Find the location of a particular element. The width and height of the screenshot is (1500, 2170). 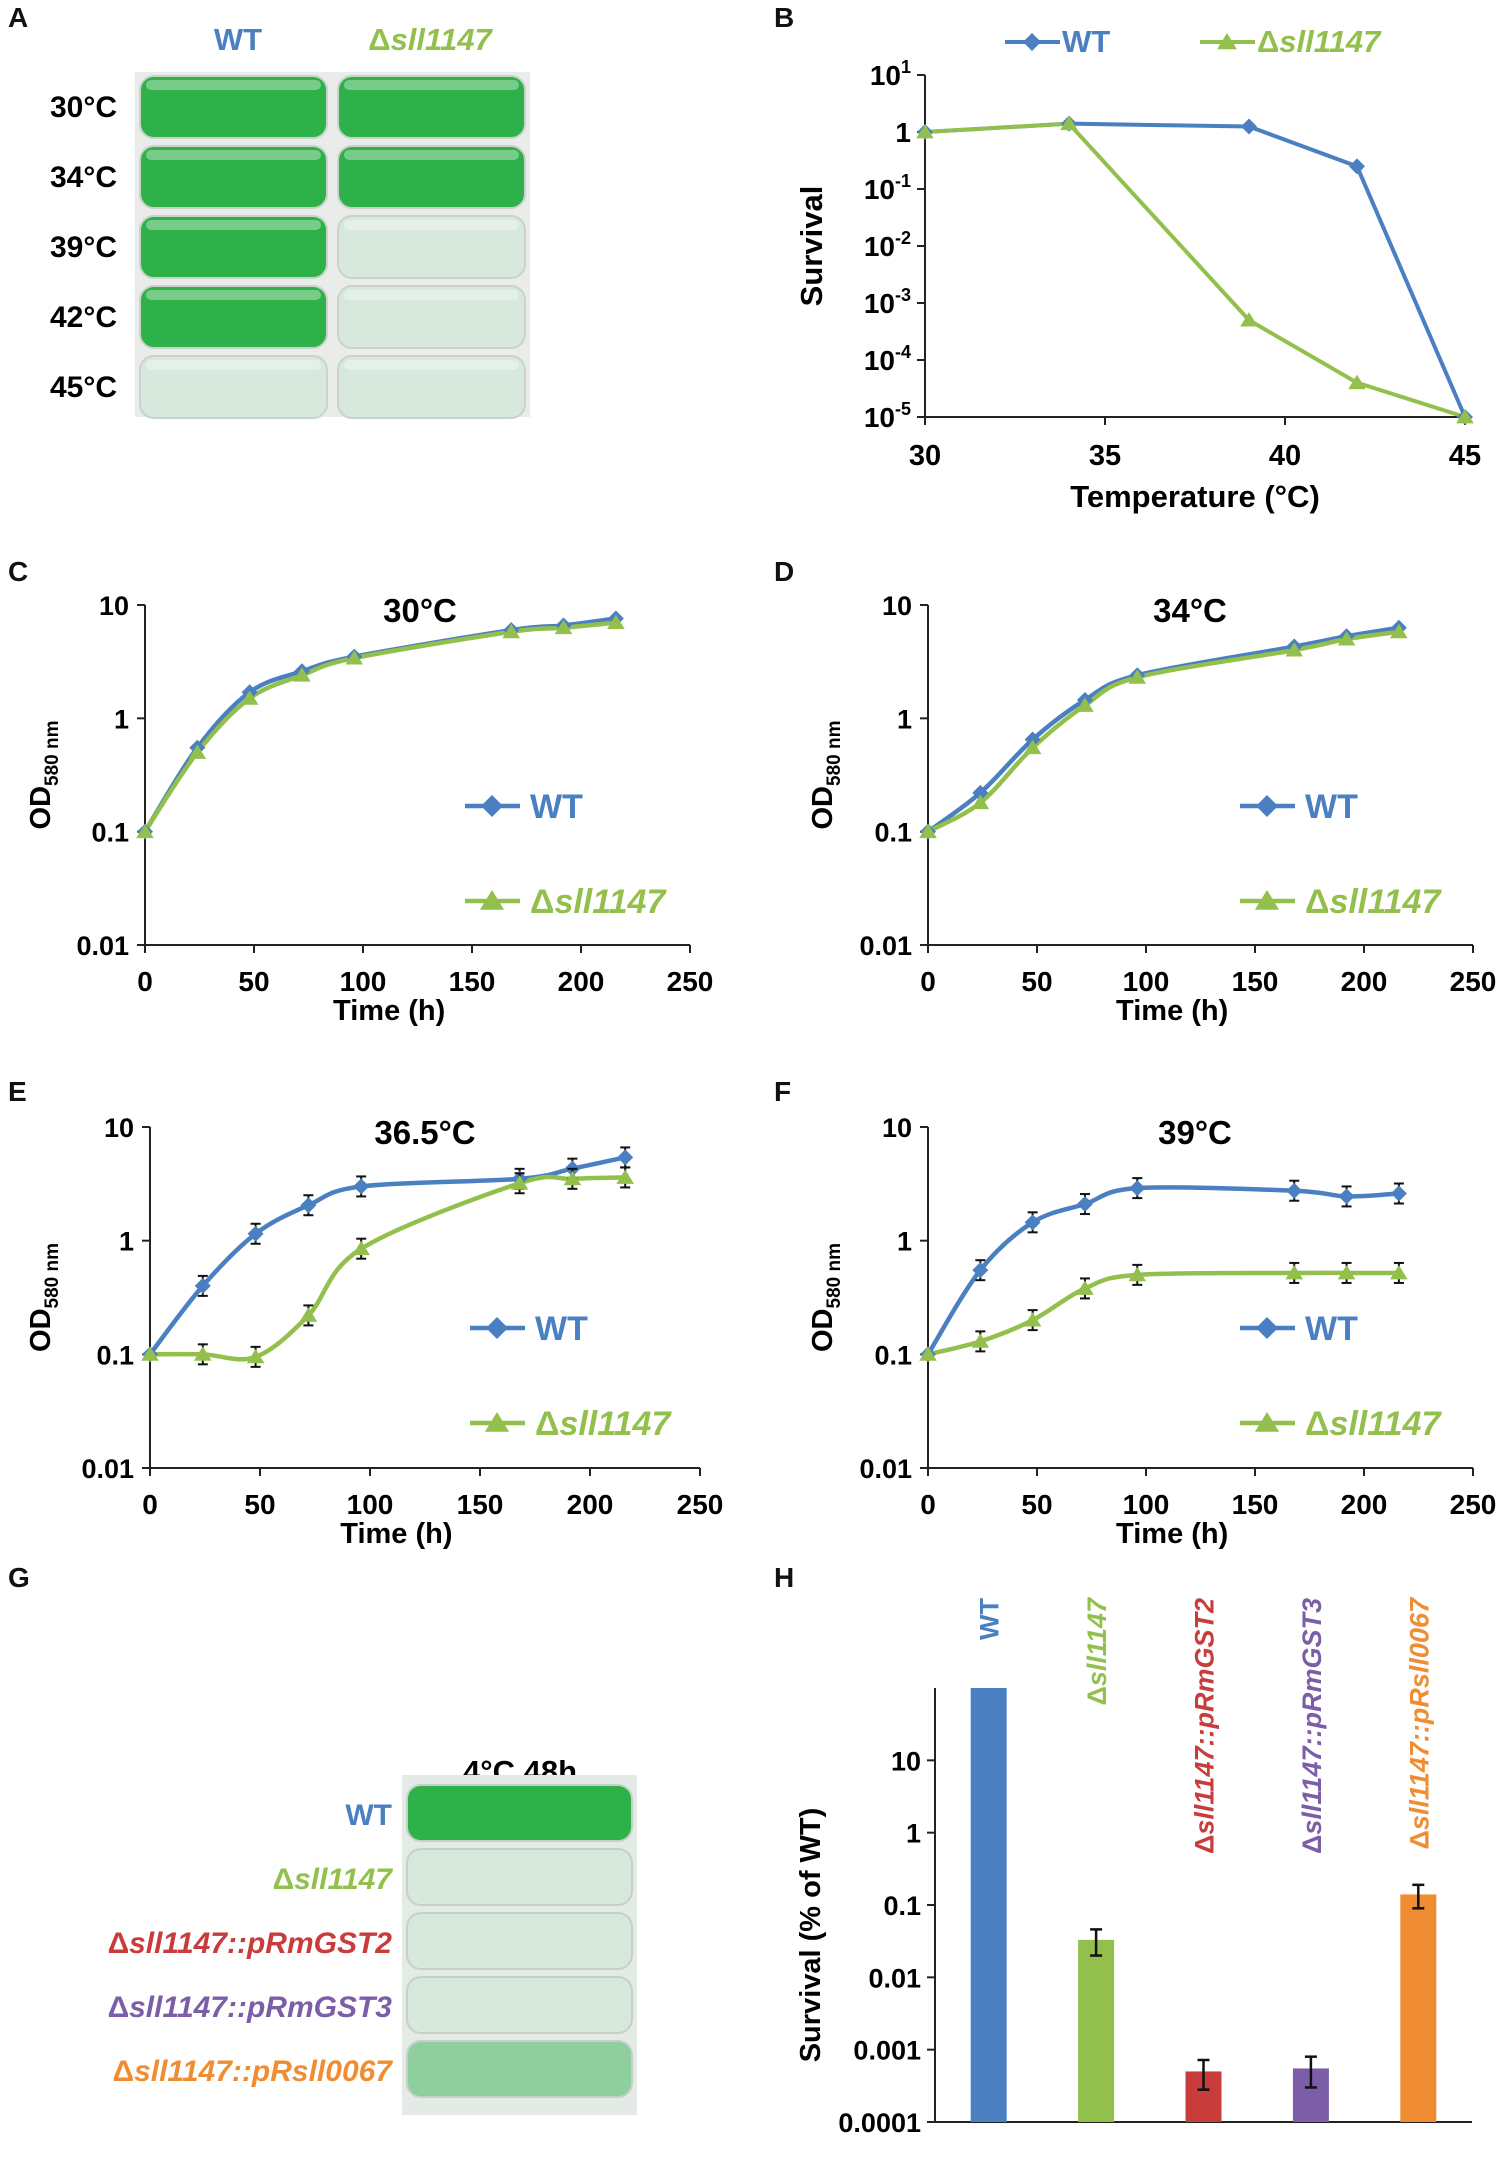

panel-letter-g: G is located at coordinates (19, 1577).